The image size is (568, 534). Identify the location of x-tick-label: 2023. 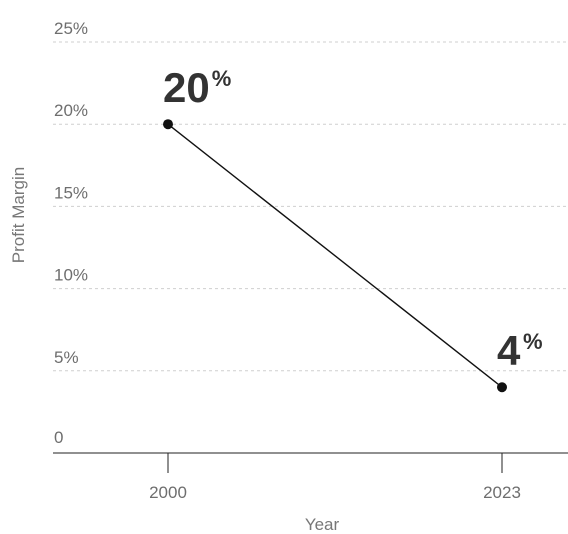
(502, 492).